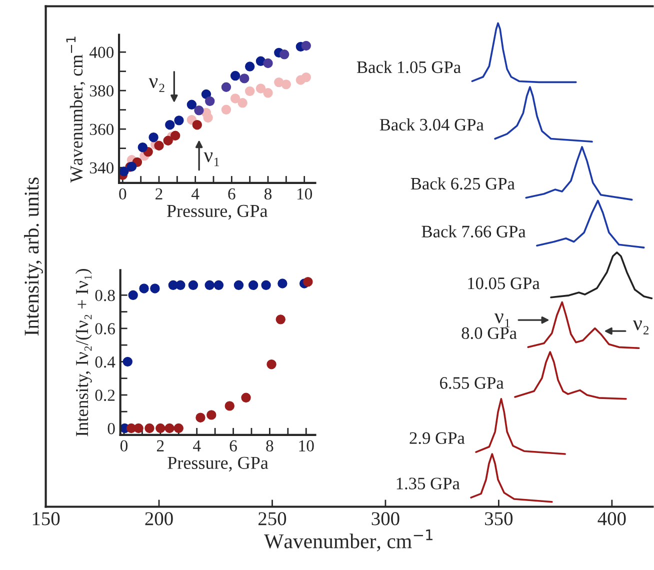 The width and height of the screenshot is (654, 570). Describe the element at coordinates (159, 519) in the screenshot. I see `x-tick-label: 200` at that location.